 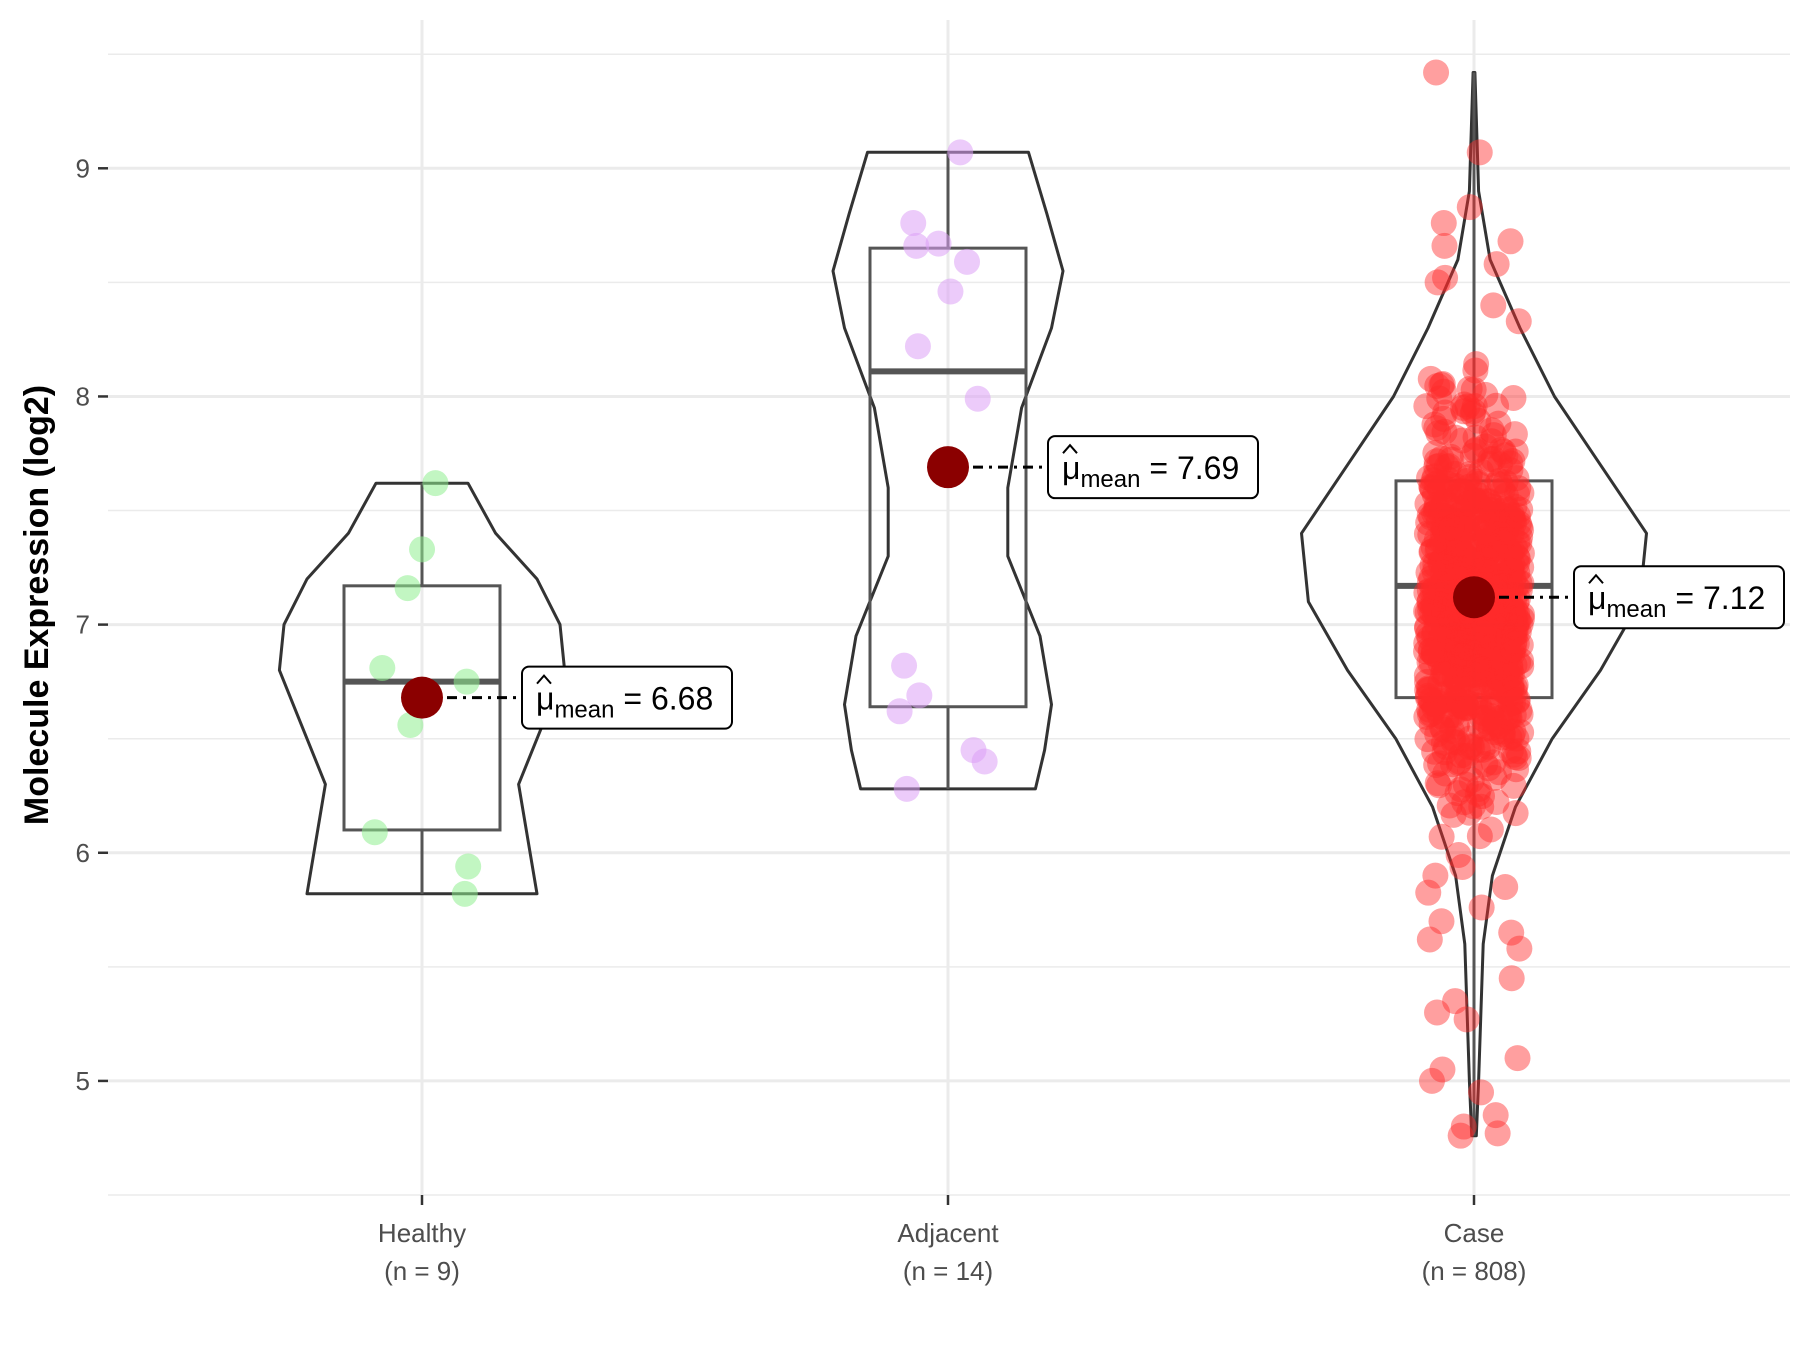 I want to click on y-tick-label: 5, so click(x=83, y=1081).